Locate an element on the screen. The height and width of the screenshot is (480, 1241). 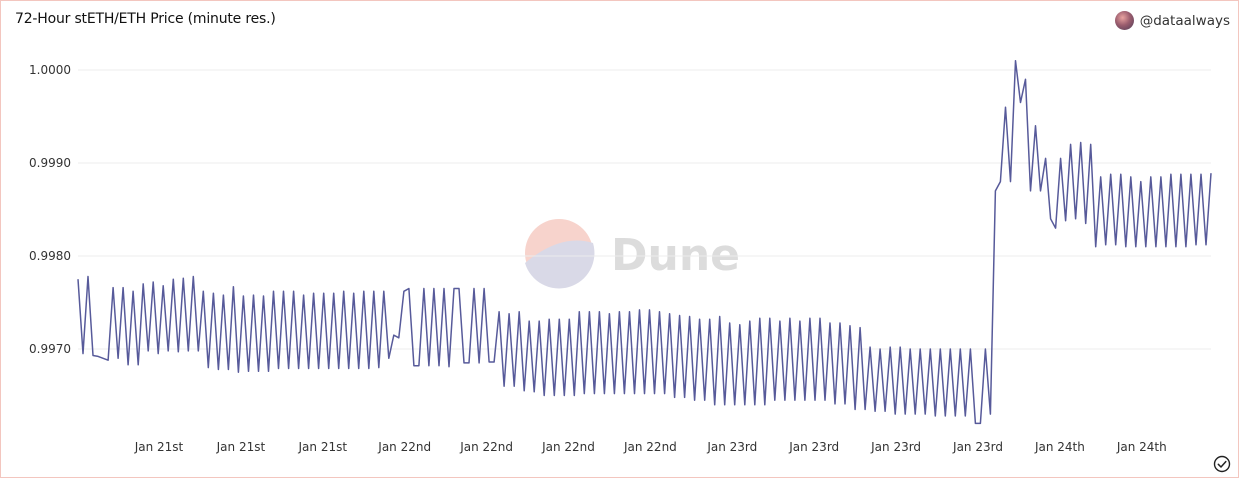
author-badge: @dataalways is located at coordinates (1172, 20).